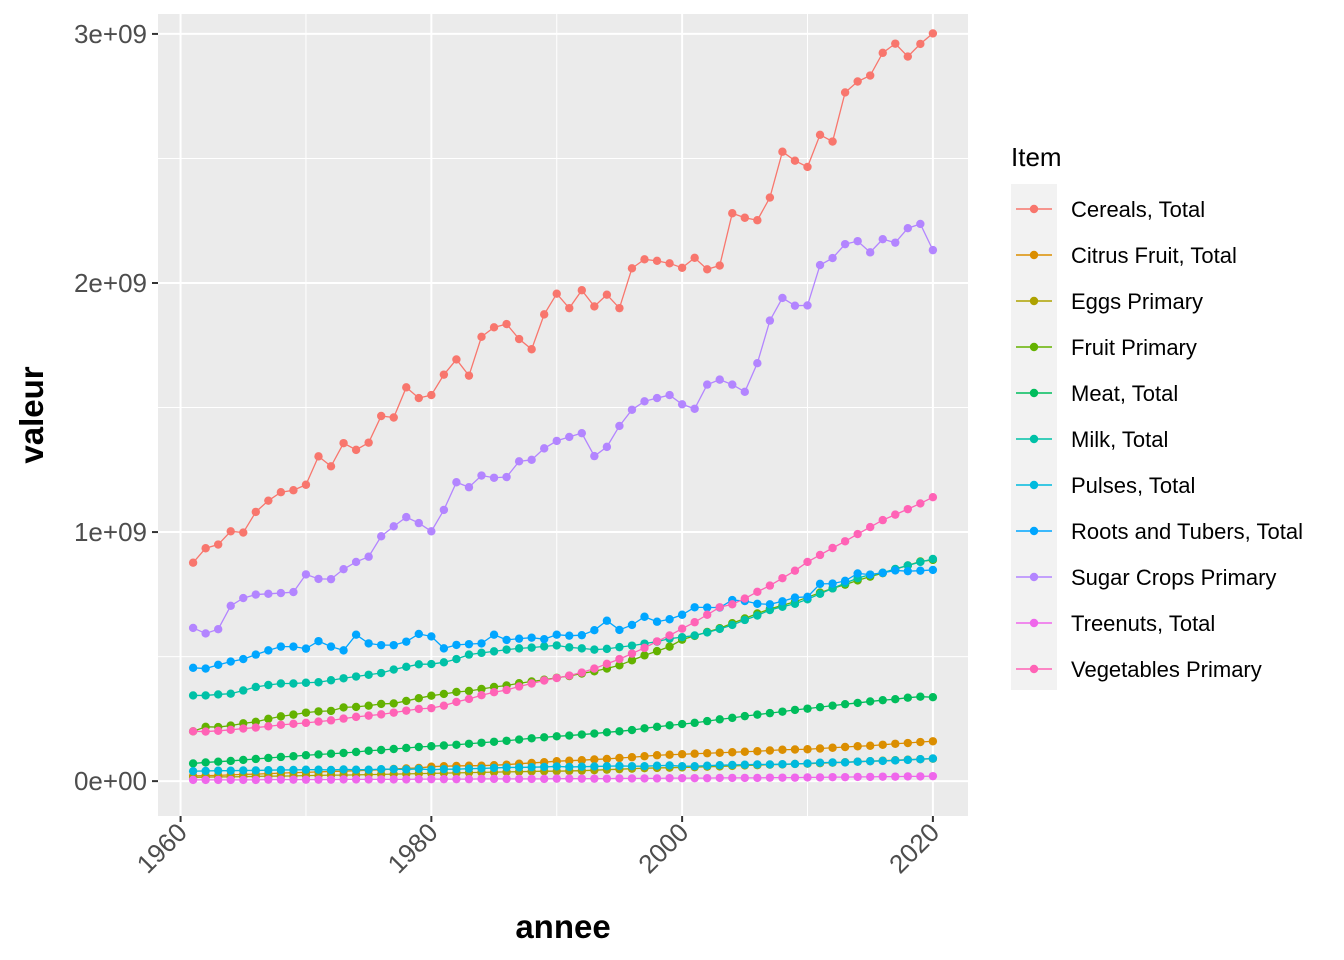 The height and width of the screenshot is (960, 1344). Describe the element at coordinates (1154, 255) in the screenshot. I see `legend-label: Citrus Fruit, Total` at that location.